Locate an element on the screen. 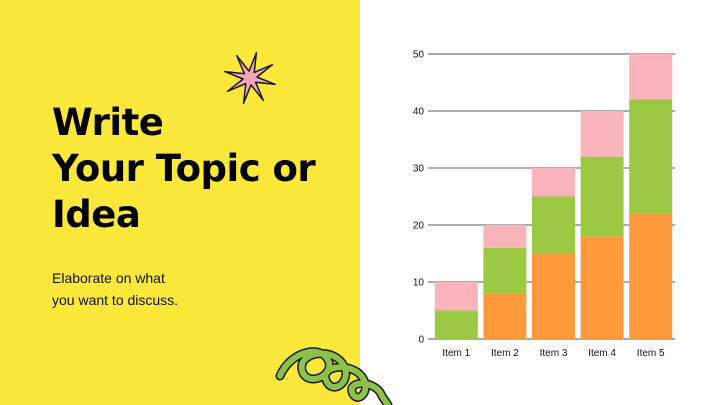 This screenshot has height=405, width=720. y-tick-label: 0 is located at coordinates (421, 340).